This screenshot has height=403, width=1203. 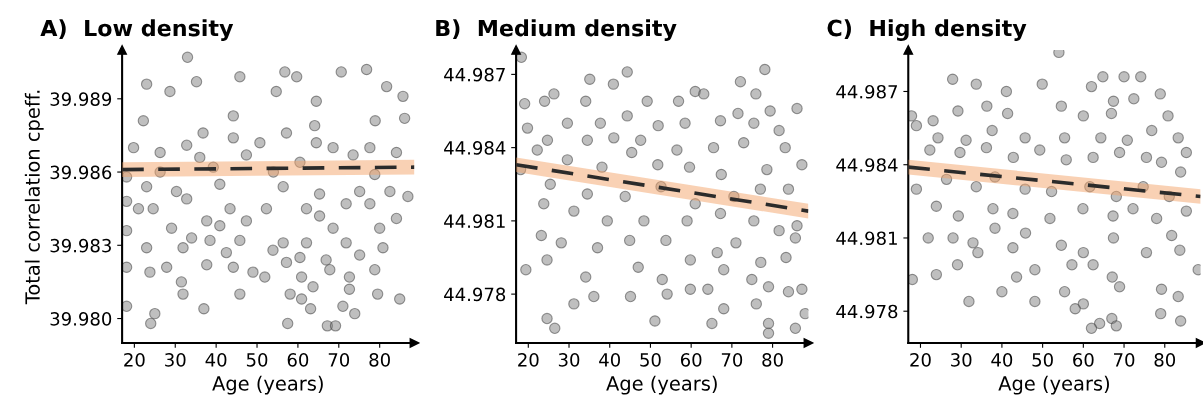 I want to click on y-axis-title: Total correlation cpeff., so click(x=34, y=197).